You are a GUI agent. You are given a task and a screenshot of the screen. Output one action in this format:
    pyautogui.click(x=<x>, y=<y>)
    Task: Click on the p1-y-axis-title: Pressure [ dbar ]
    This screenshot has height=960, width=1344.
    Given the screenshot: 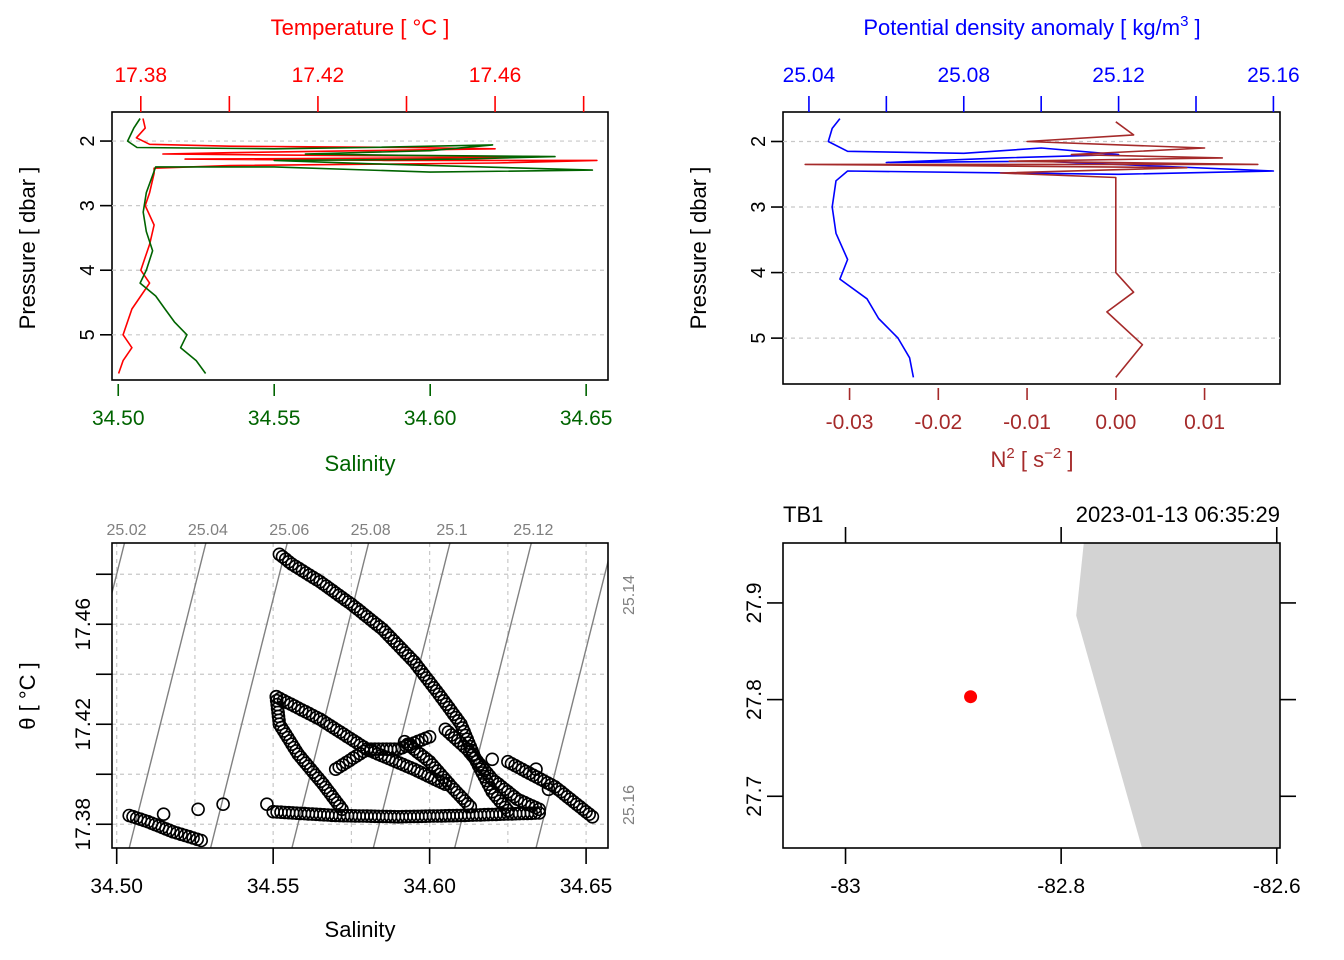 What is the action you would take?
    pyautogui.click(x=27, y=248)
    